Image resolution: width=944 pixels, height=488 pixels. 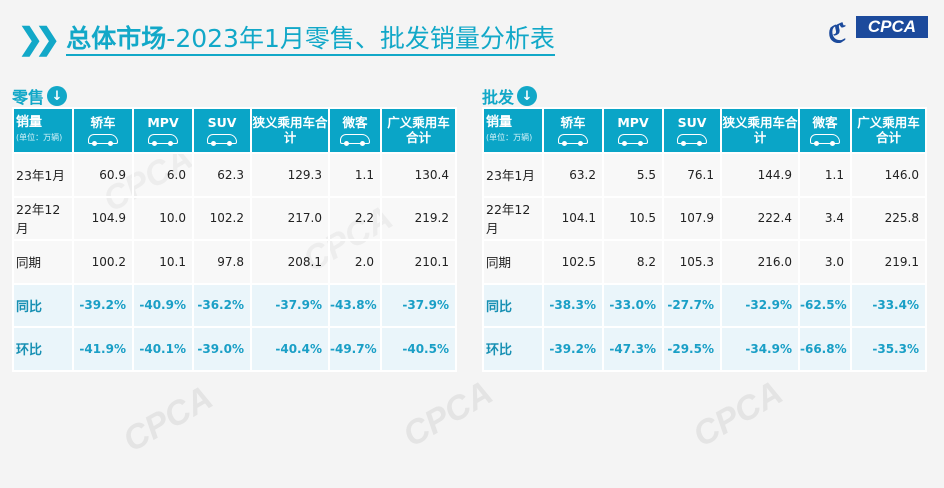 What do you see at coordinates (573, 305) in the screenshot?
I see `table-cell: -38.3%` at bounding box center [573, 305].